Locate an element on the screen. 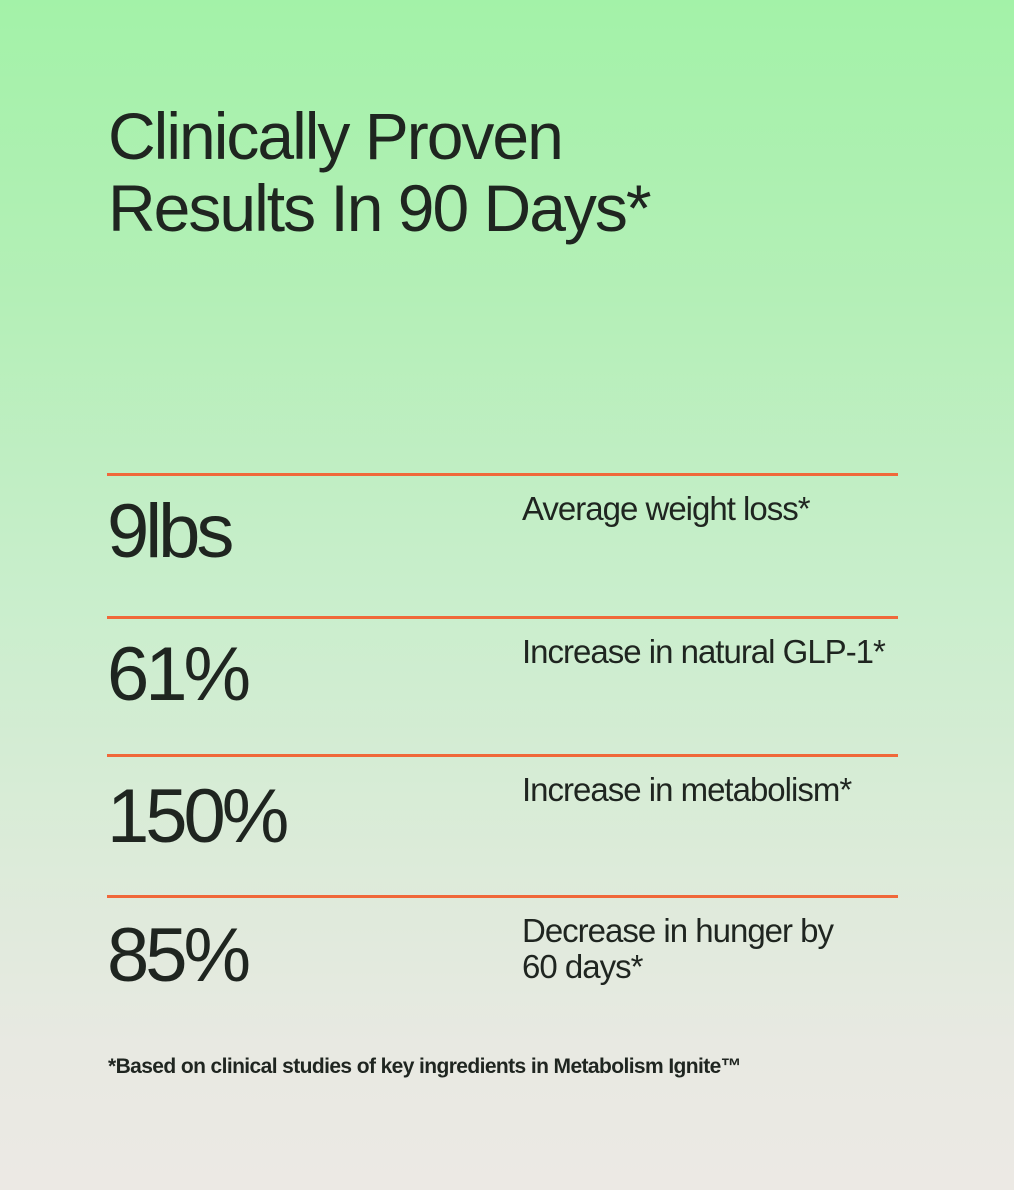 This screenshot has height=1190, width=1014. stat-value: 150% is located at coordinates (198, 816).